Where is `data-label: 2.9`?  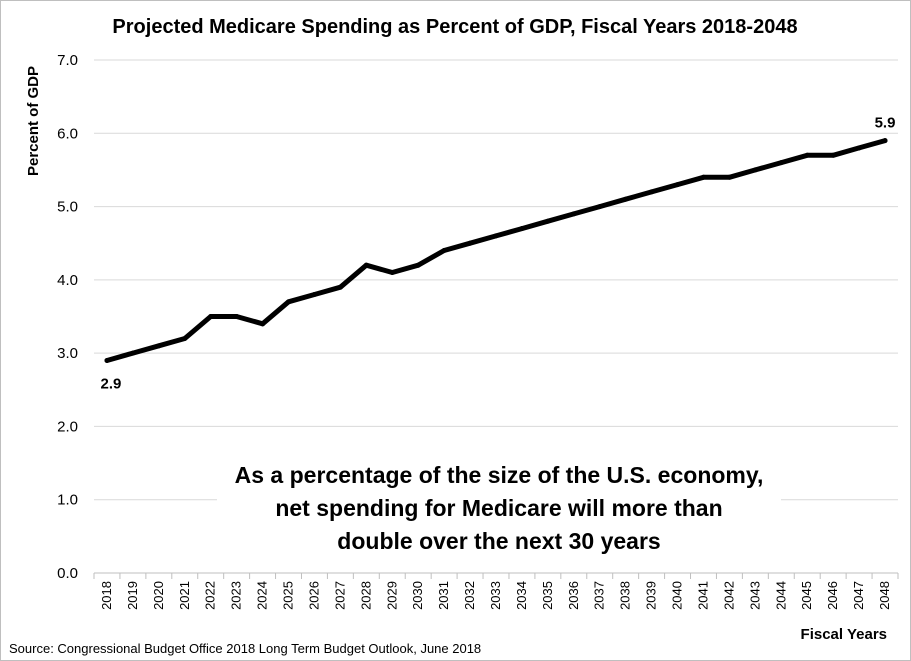 data-label: 2.9 is located at coordinates (111, 383).